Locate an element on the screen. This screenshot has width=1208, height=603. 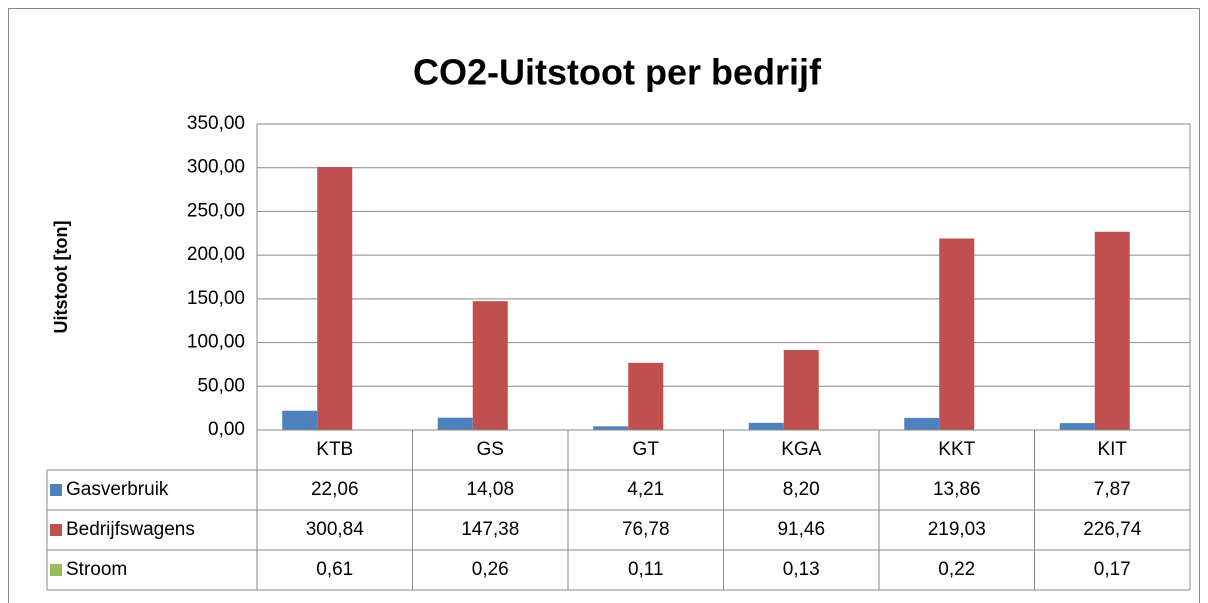
y-tick-label: 50,00 is located at coordinates (221, 385).